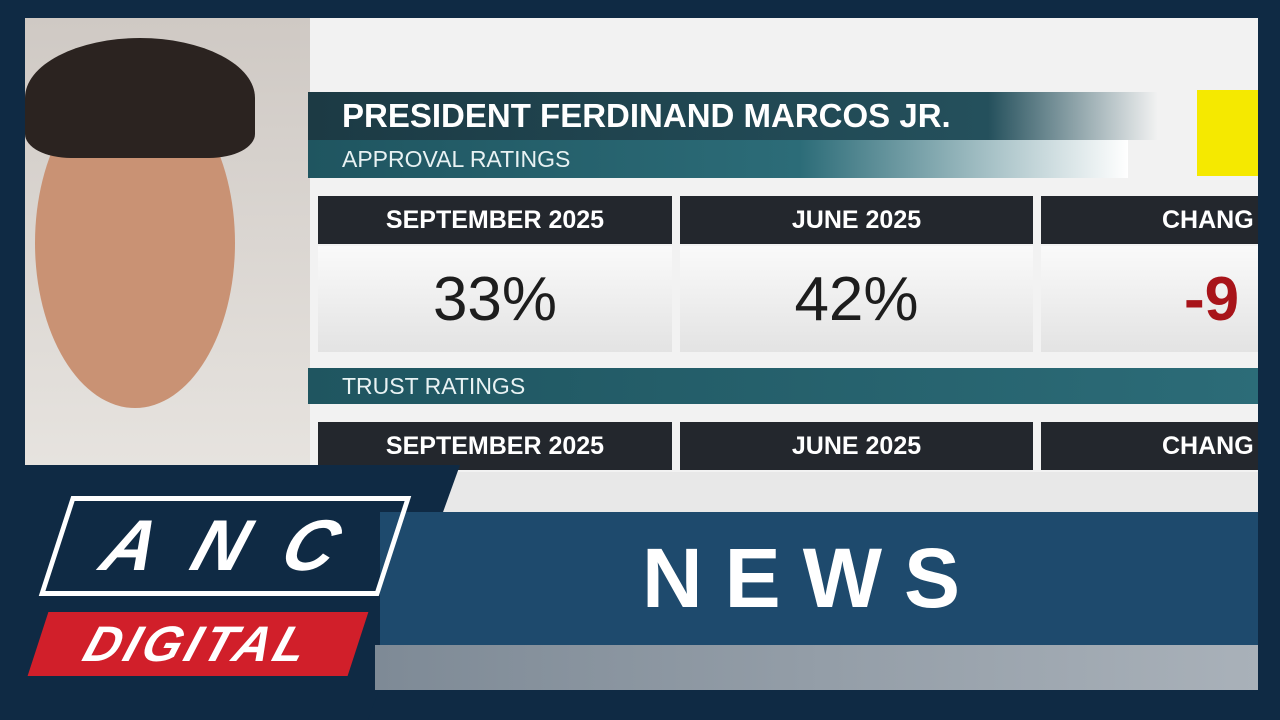 This screenshot has width=1280, height=720. Describe the element at coordinates (819, 578) in the screenshot. I see `news-band: NEWS` at that location.